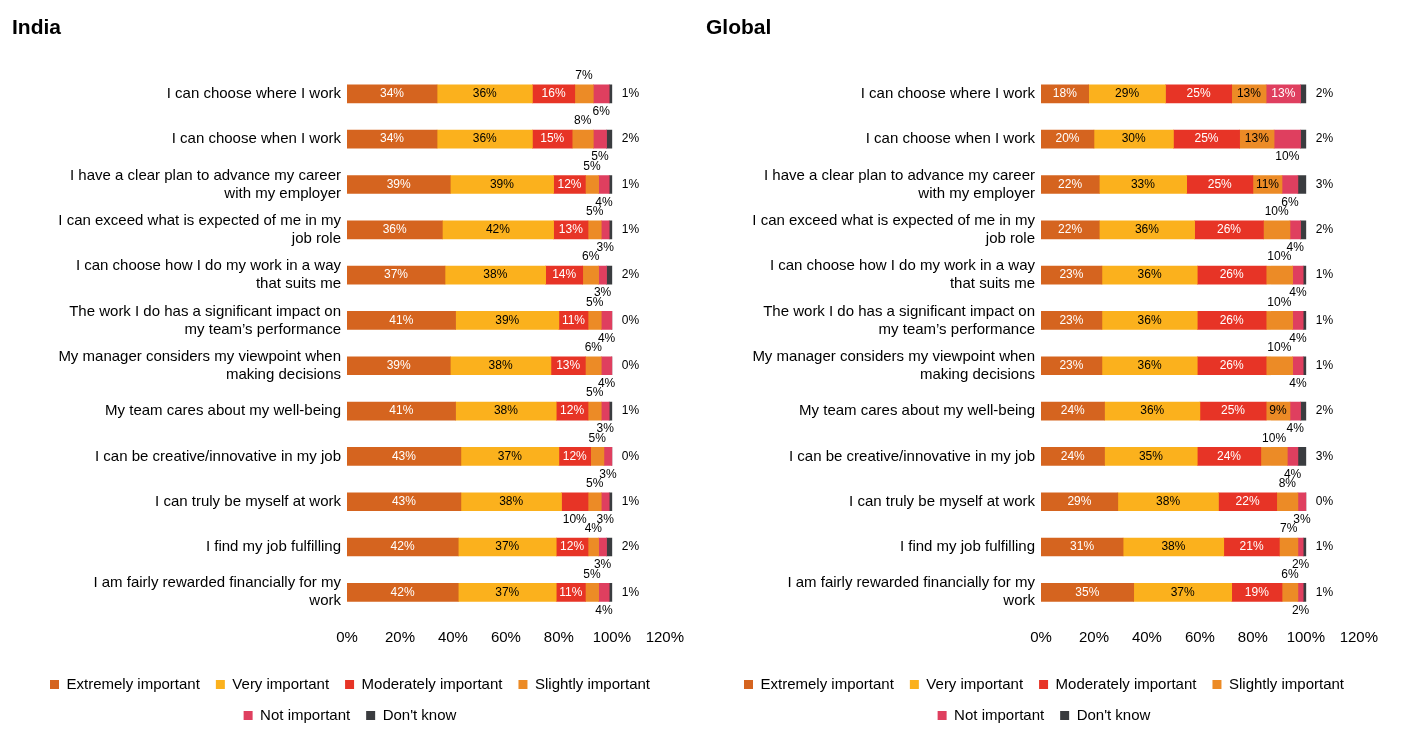 Image resolution: width=1401 pixels, height=738 pixels. What do you see at coordinates (273, 546) in the screenshot?
I see `y-tick-label: I find my job fulfilling` at bounding box center [273, 546].